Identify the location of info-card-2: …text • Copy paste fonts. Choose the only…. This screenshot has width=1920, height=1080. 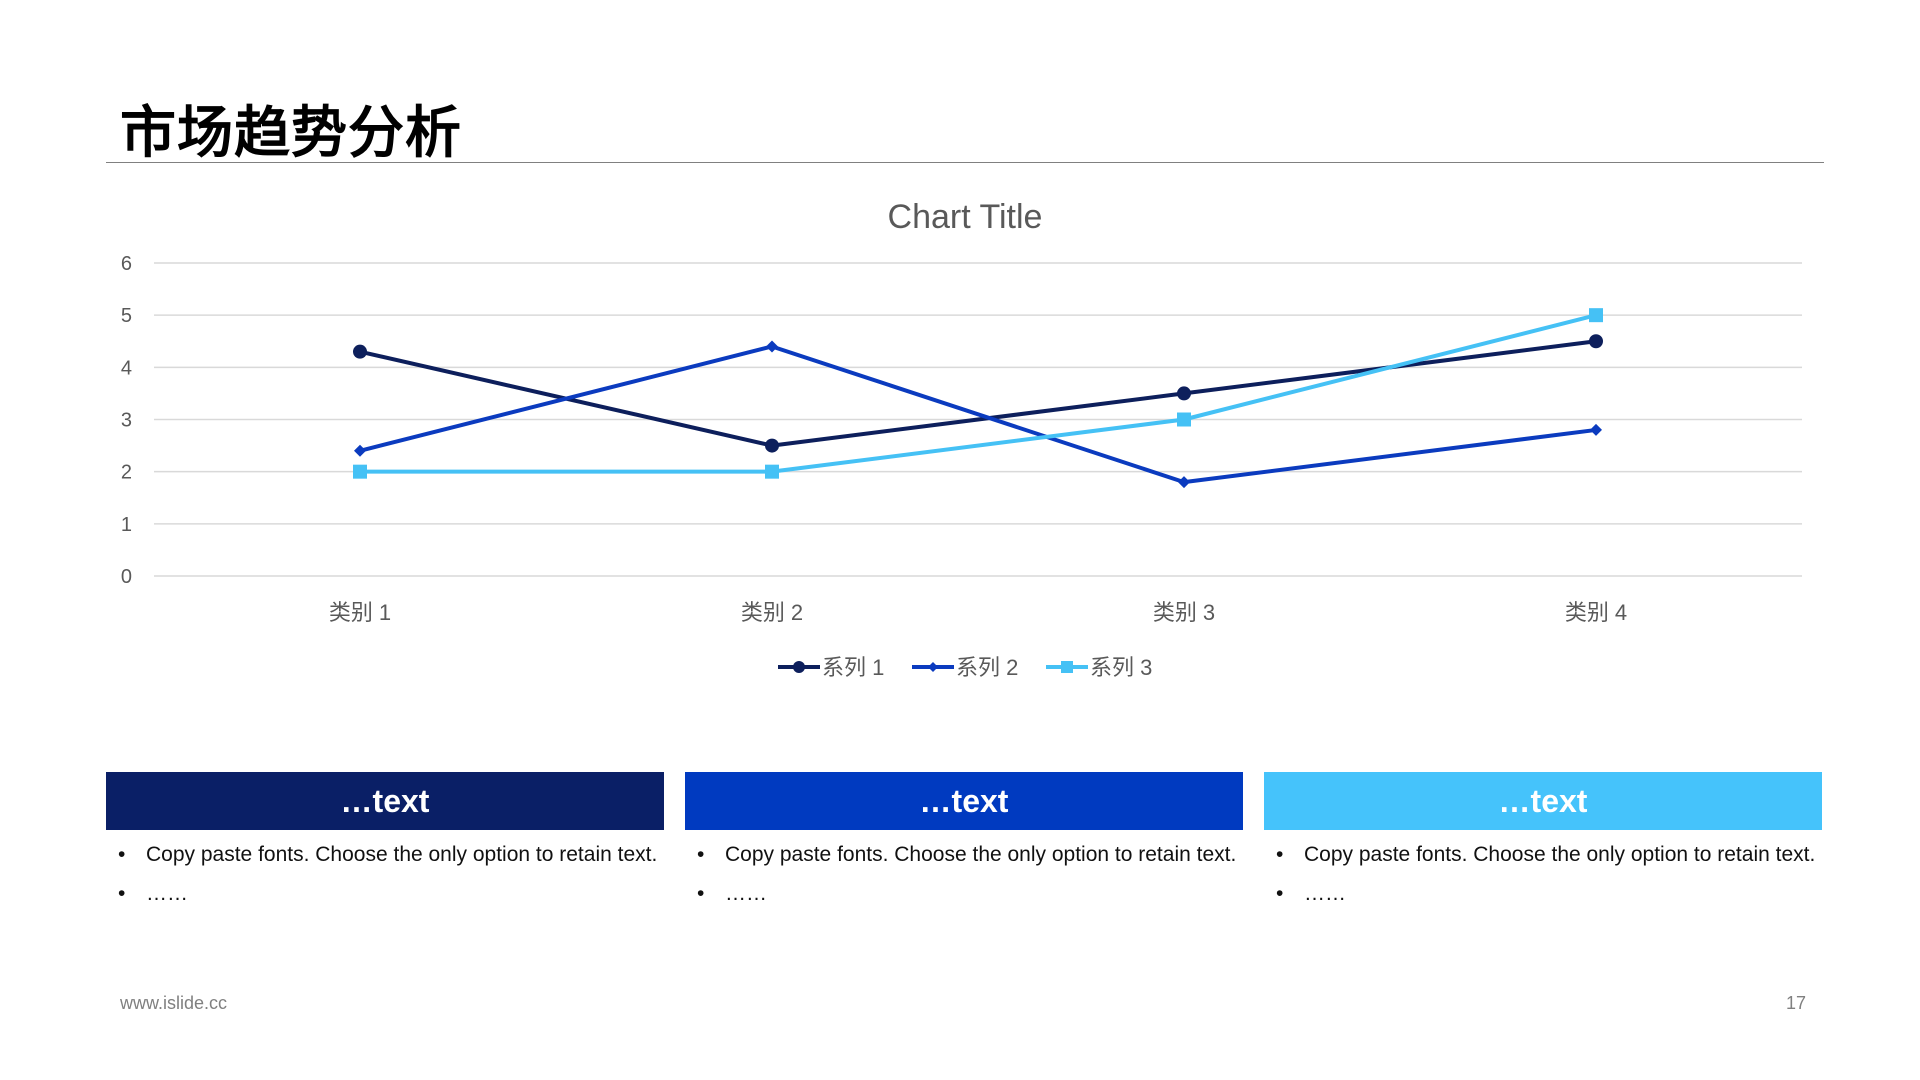
(964, 842).